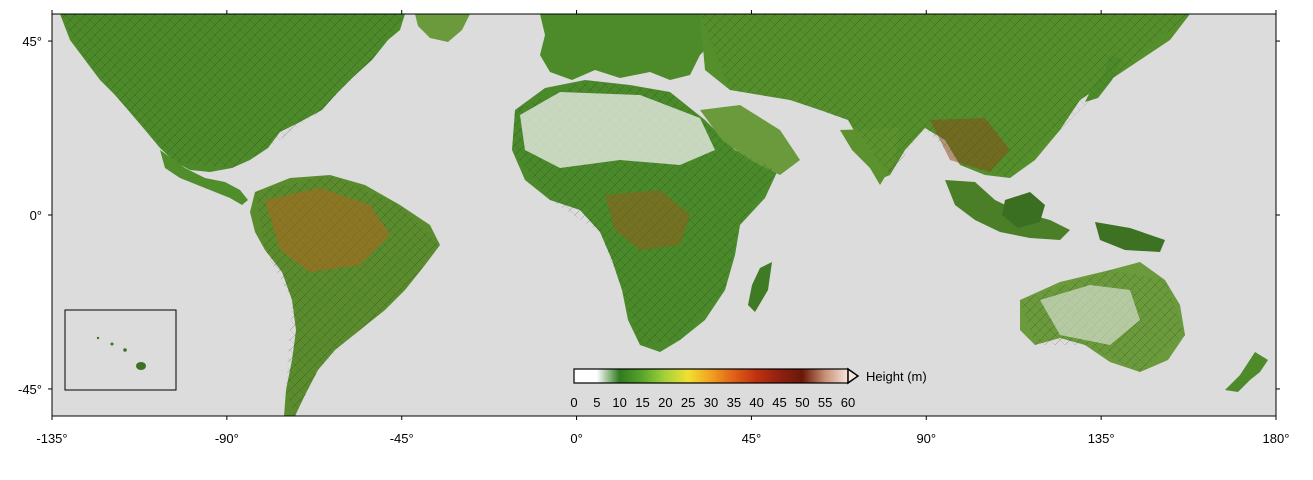  I want to click on lon-tick-label: -90°, so click(227, 438).